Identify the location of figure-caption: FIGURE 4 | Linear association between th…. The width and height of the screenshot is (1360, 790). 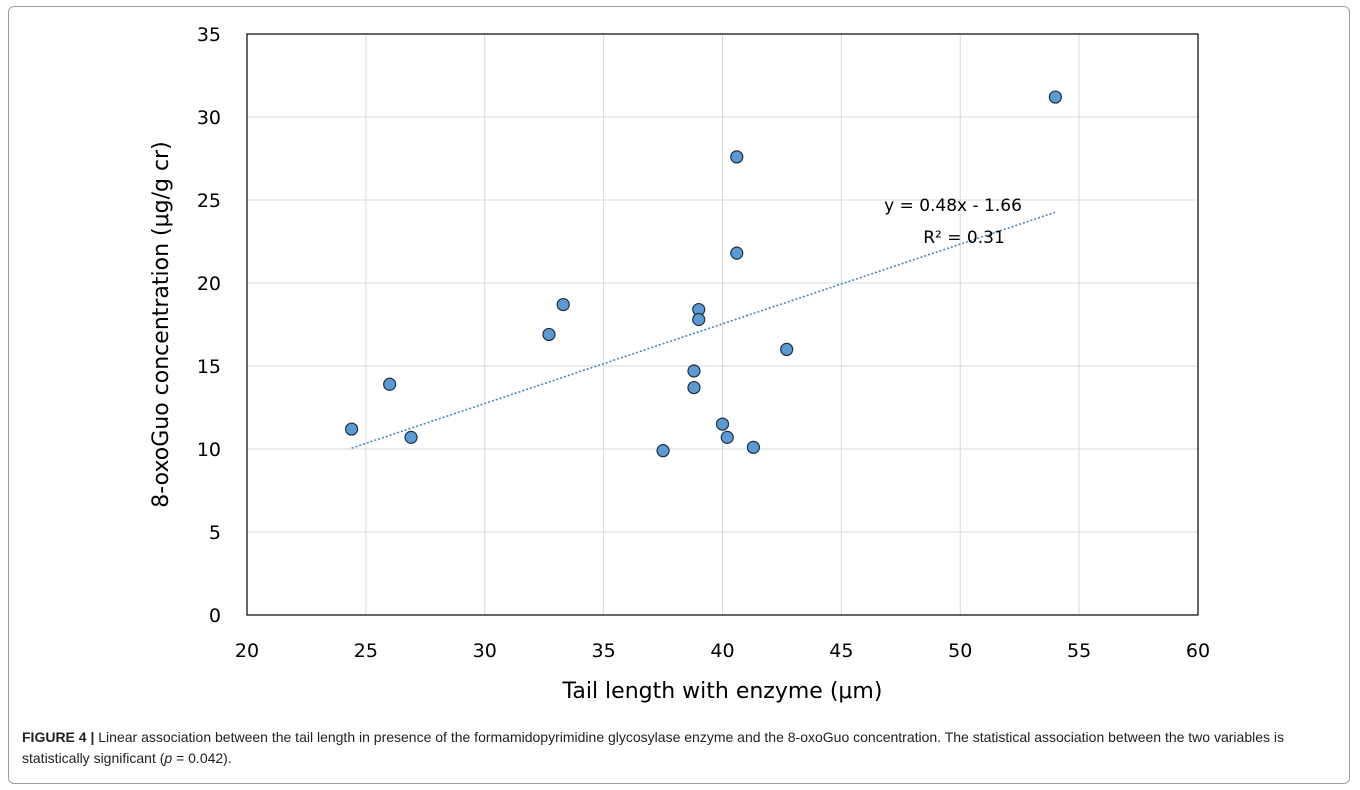
(682, 748).